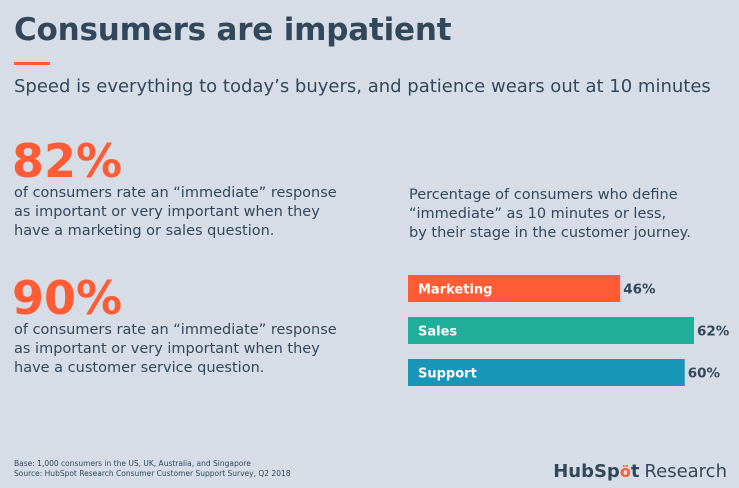 Image resolution: width=739 pixels, height=488 pixels. Describe the element at coordinates (139, 368) in the screenshot. I see `stat-desc-line: have a customer service question.` at that location.